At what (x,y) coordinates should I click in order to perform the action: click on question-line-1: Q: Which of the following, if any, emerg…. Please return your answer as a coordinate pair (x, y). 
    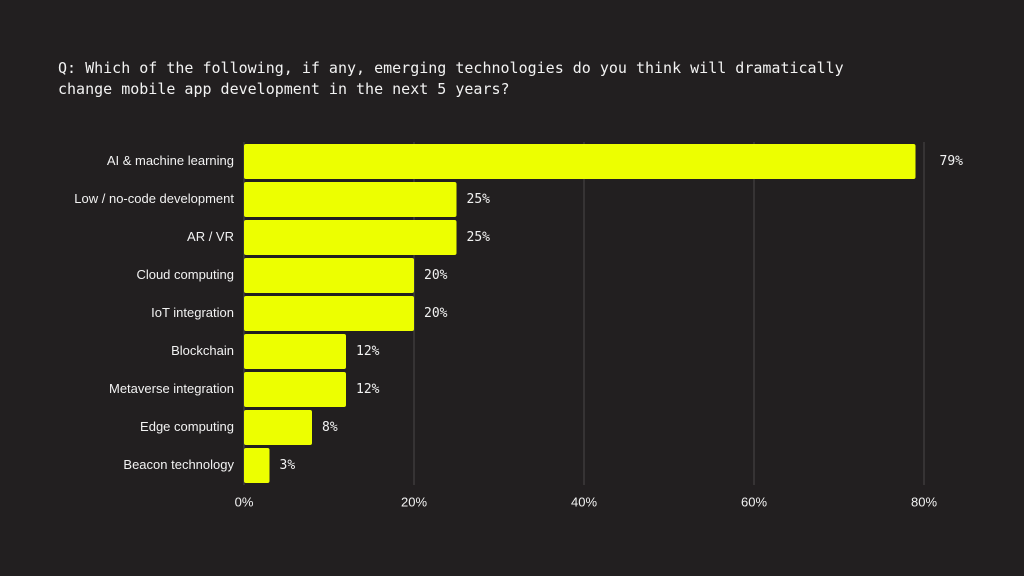
    Looking at the image, I should click on (451, 68).